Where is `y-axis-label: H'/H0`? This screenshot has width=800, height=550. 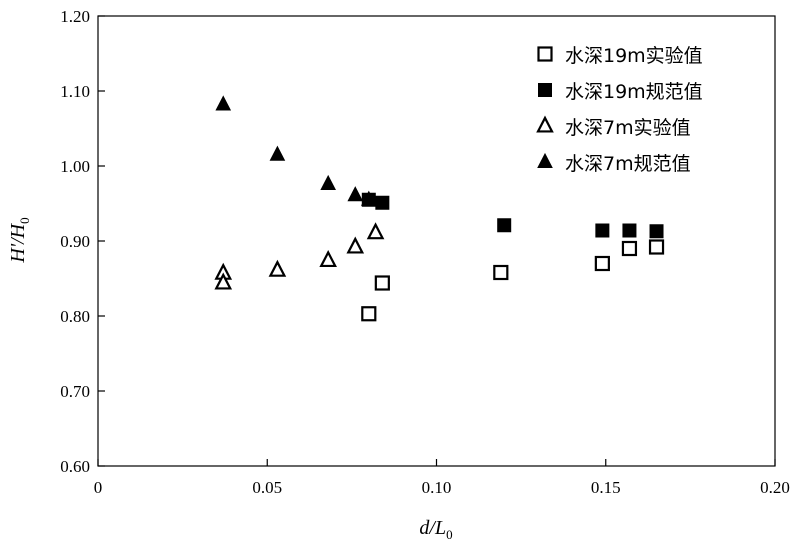
y-axis-label: H'/H0 is located at coordinates (19, 240).